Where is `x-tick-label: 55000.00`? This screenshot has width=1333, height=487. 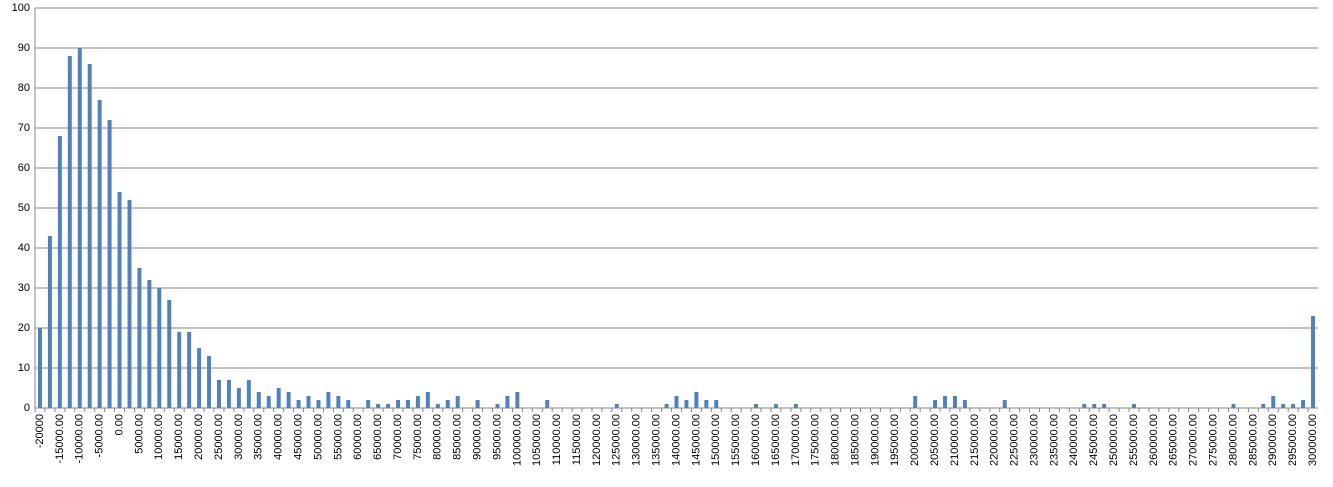
x-tick-label: 55000.00 is located at coordinates (338, 437).